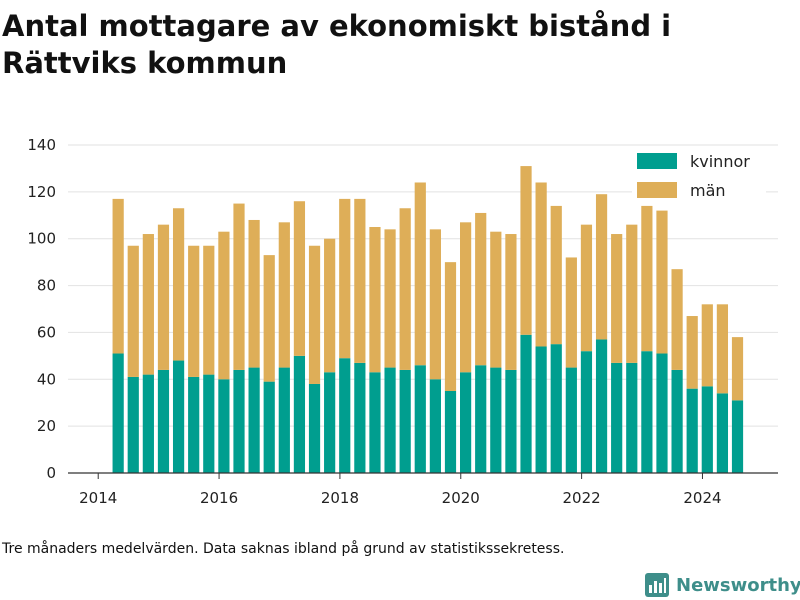 The image size is (800, 600). Describe the element at coordinates (41, 145) in the screenshot. I see `y-tick-label: 140` at that location.